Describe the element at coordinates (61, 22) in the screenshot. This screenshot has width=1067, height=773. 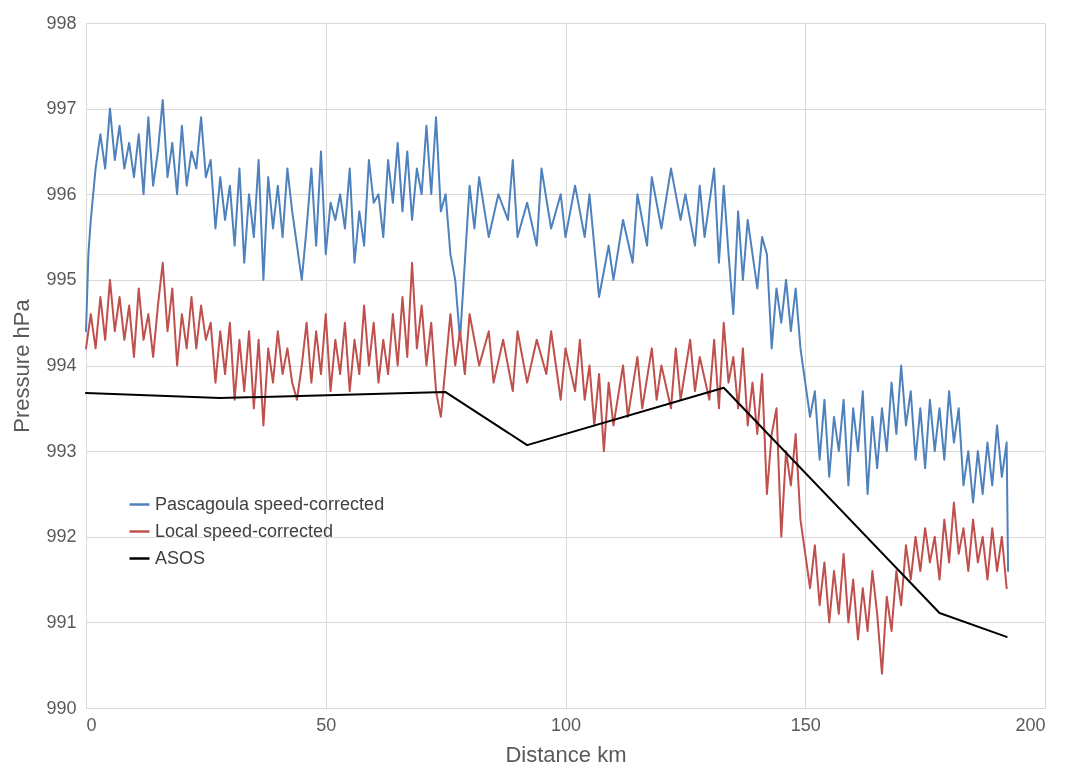
I see `y-tick-label: 998` at that location.